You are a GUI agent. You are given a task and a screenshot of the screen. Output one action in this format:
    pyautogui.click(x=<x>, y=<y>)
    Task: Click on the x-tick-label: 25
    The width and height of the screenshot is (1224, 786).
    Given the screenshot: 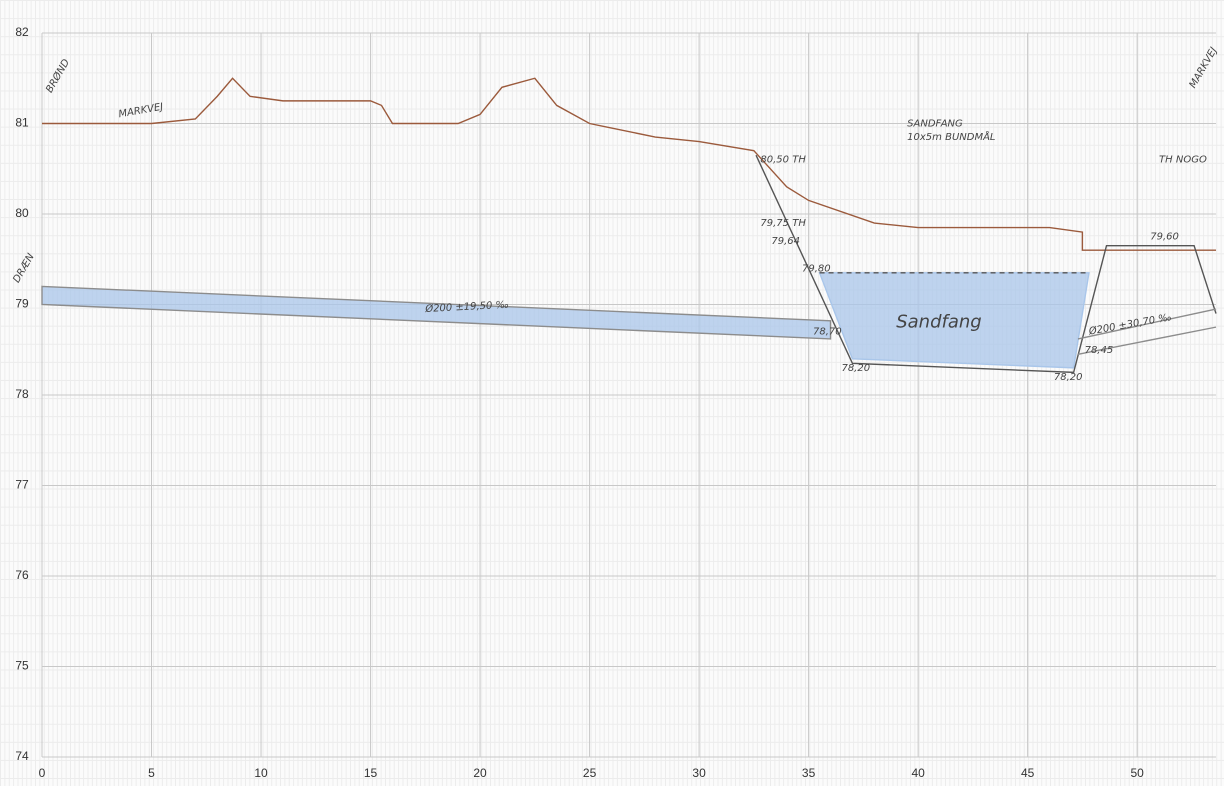 What is the action you would take?
    pyautogui.click(x=590, y=773)
    